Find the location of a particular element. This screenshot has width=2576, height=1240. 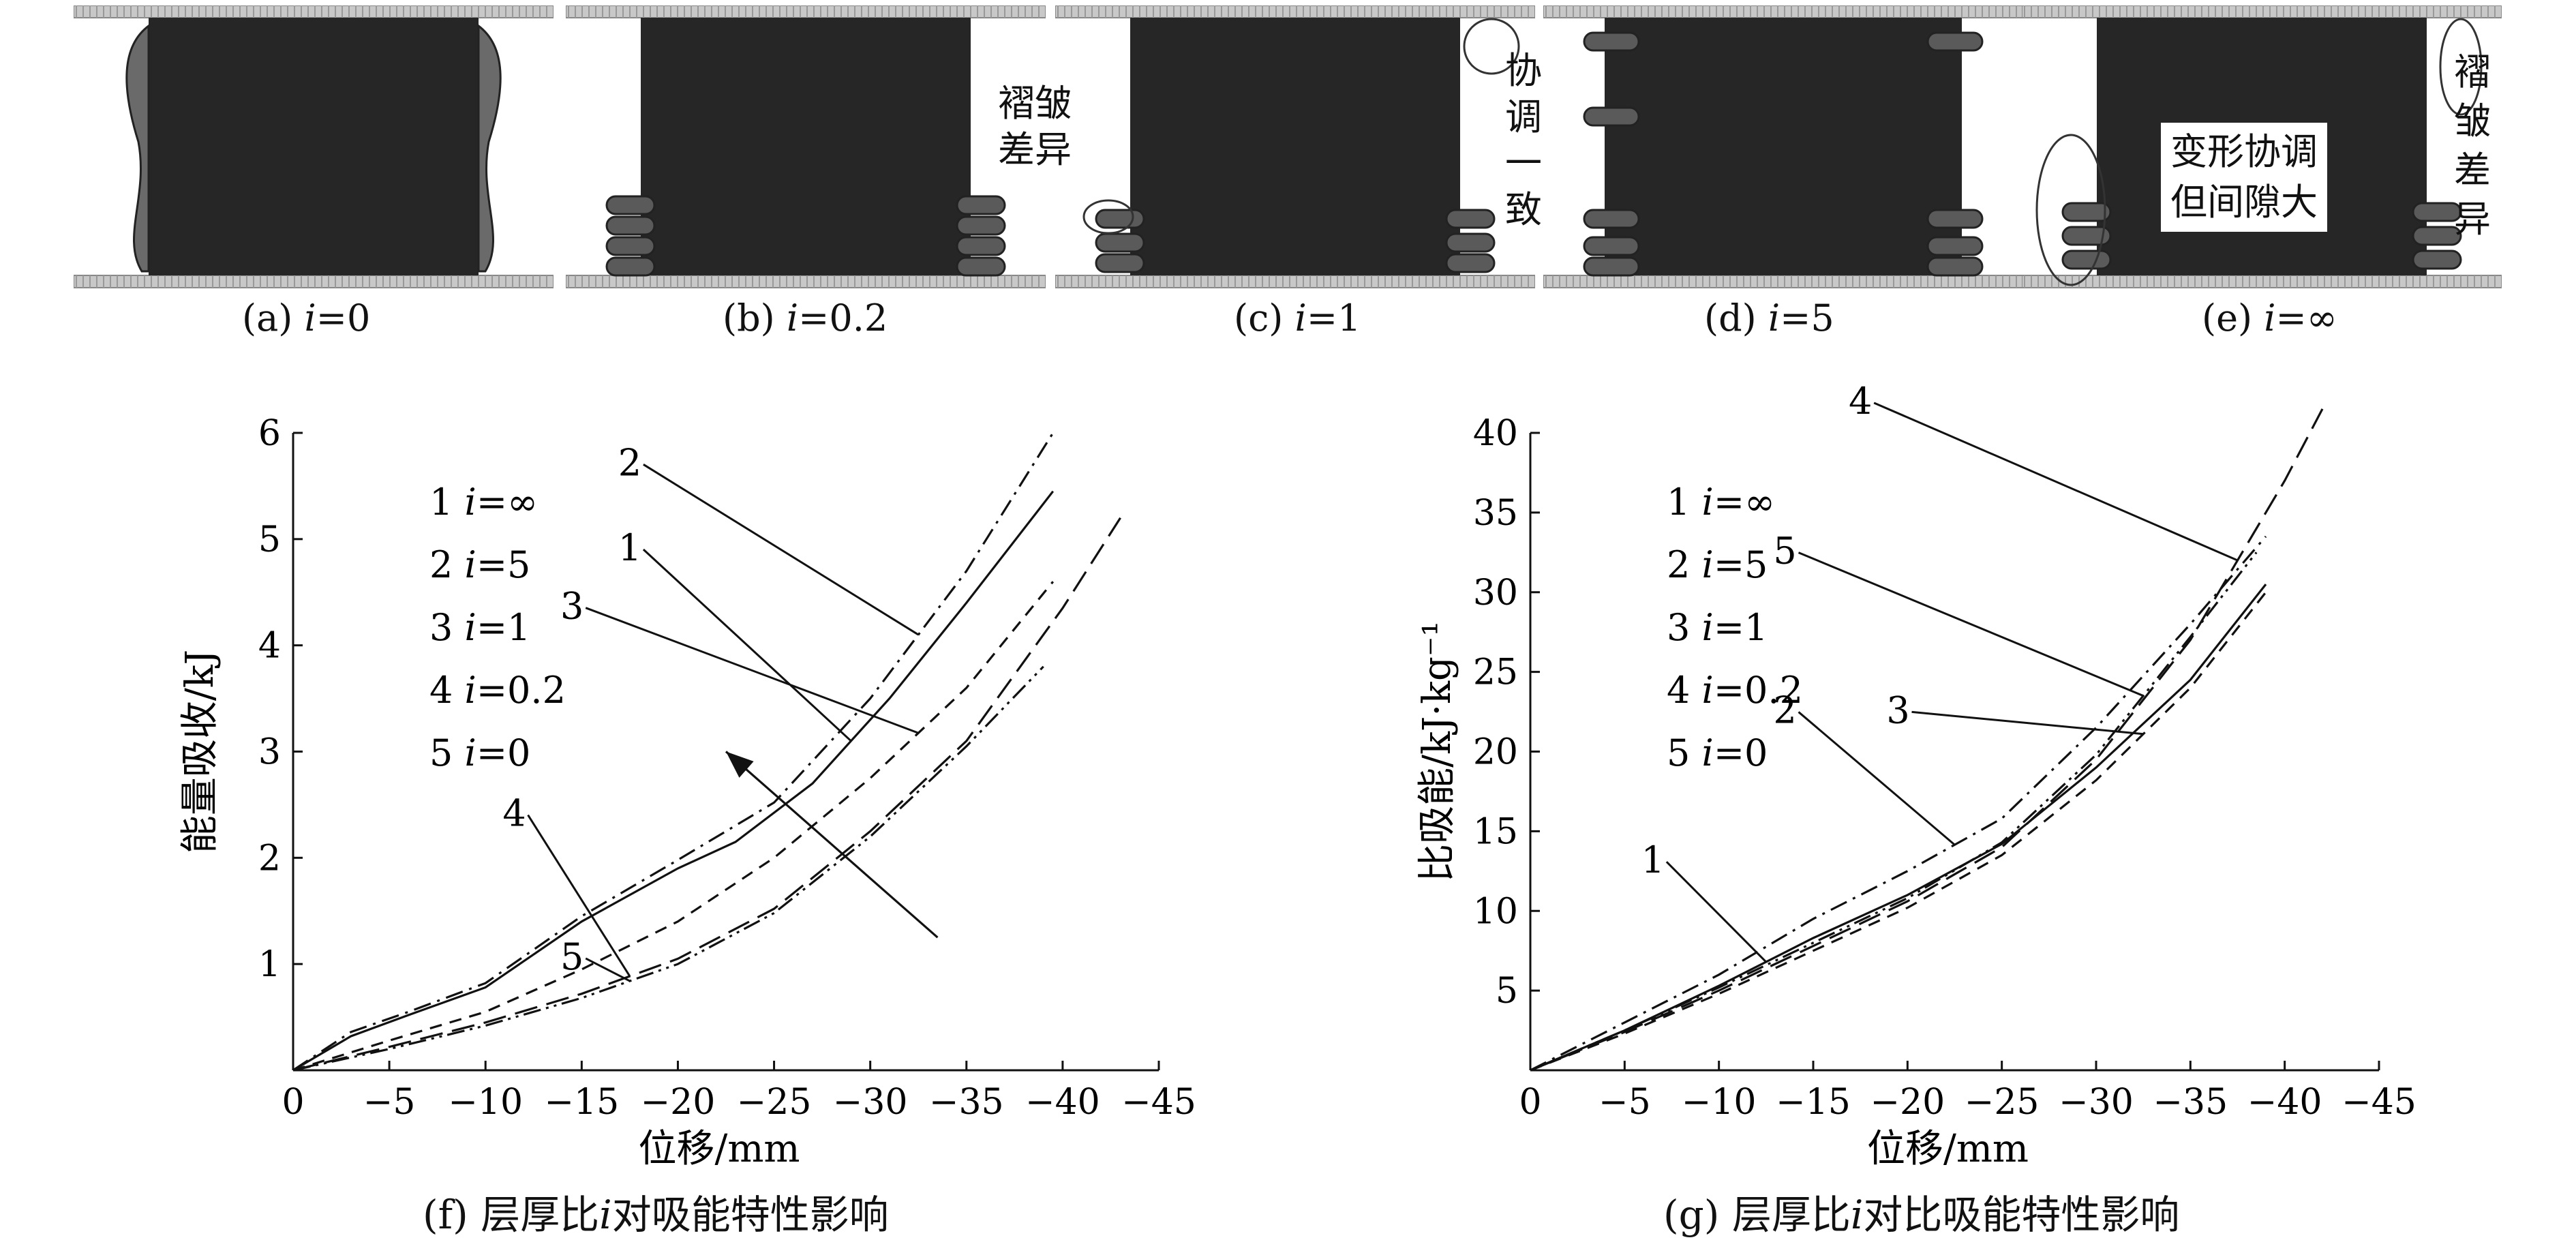

panel-caption-e: (e) i=∞ is located at coordinates (2269, 318).